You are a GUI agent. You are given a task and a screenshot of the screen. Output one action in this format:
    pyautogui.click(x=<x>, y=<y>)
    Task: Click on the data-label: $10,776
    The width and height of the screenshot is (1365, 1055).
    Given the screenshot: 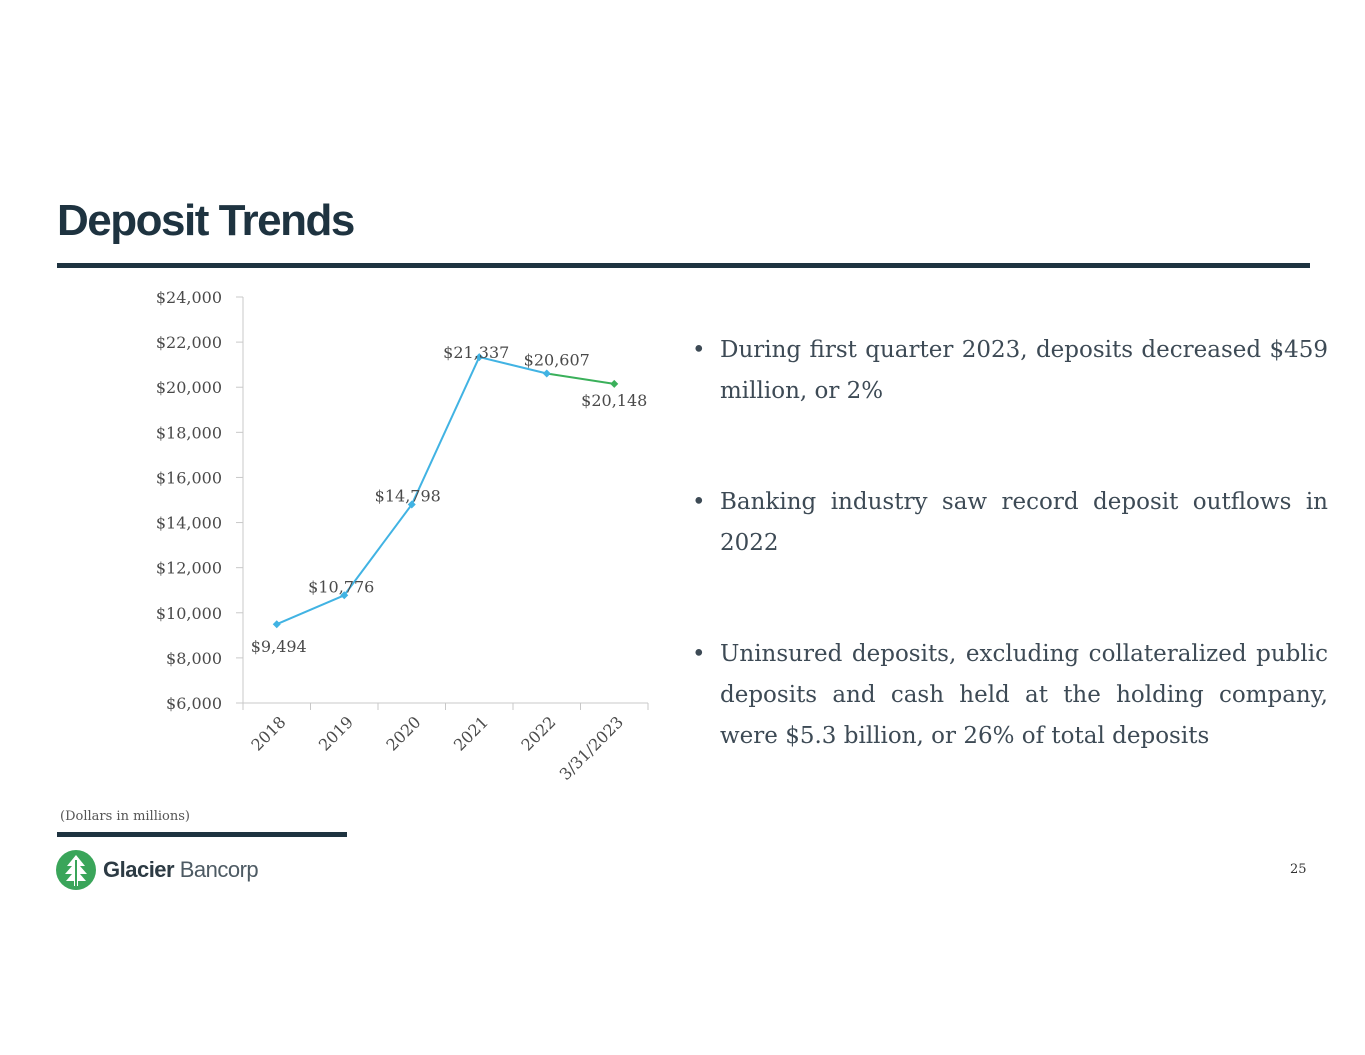 What is the action you would take?
    pyautogui.click(x=341, y=586)
    